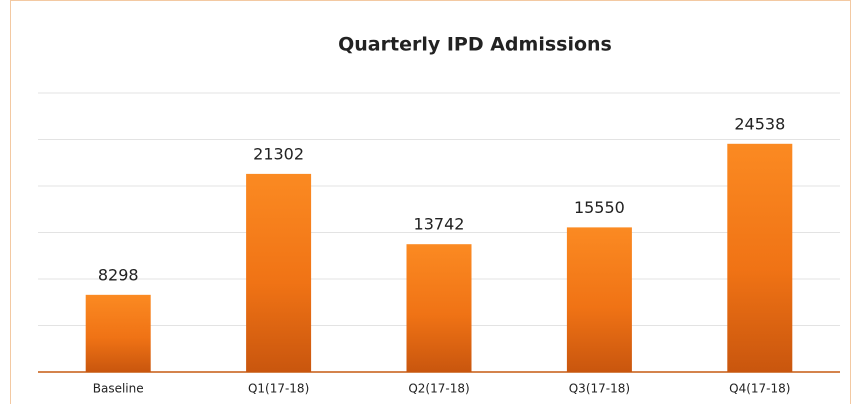 The height and width of the screenshot is (404, 856). I want to click on x-tick-label: Q4(17-18), so click(759, 389).